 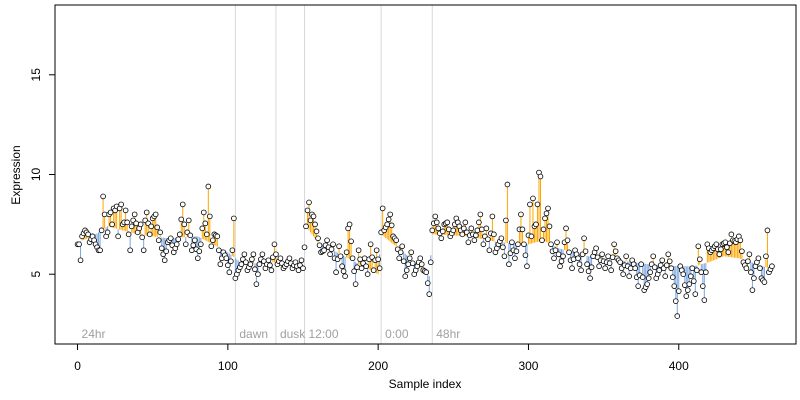 I want to click on y-axis-title: Expression, so click(x=16, y=174).